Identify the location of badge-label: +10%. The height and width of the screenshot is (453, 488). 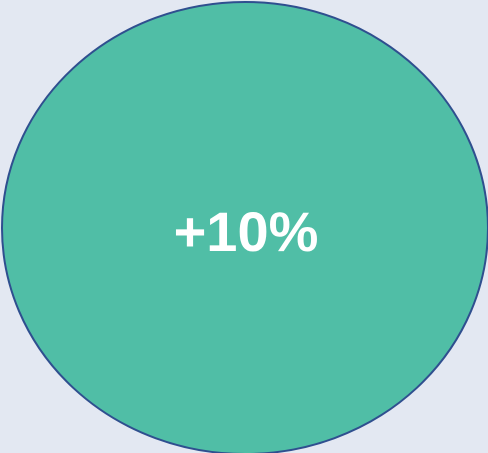
(246, 231).